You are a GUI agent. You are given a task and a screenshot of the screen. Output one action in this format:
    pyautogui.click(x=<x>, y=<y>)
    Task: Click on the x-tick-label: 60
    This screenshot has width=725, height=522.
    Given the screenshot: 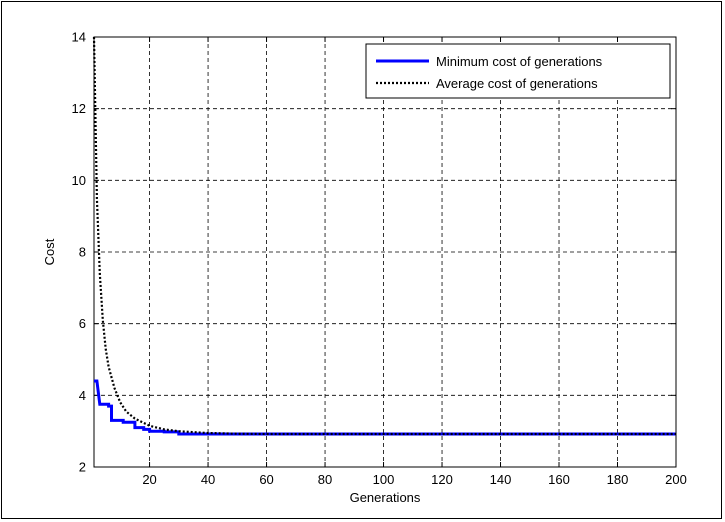 What is the action you would take?
    pyautogui.click(x=266, y=479)
    